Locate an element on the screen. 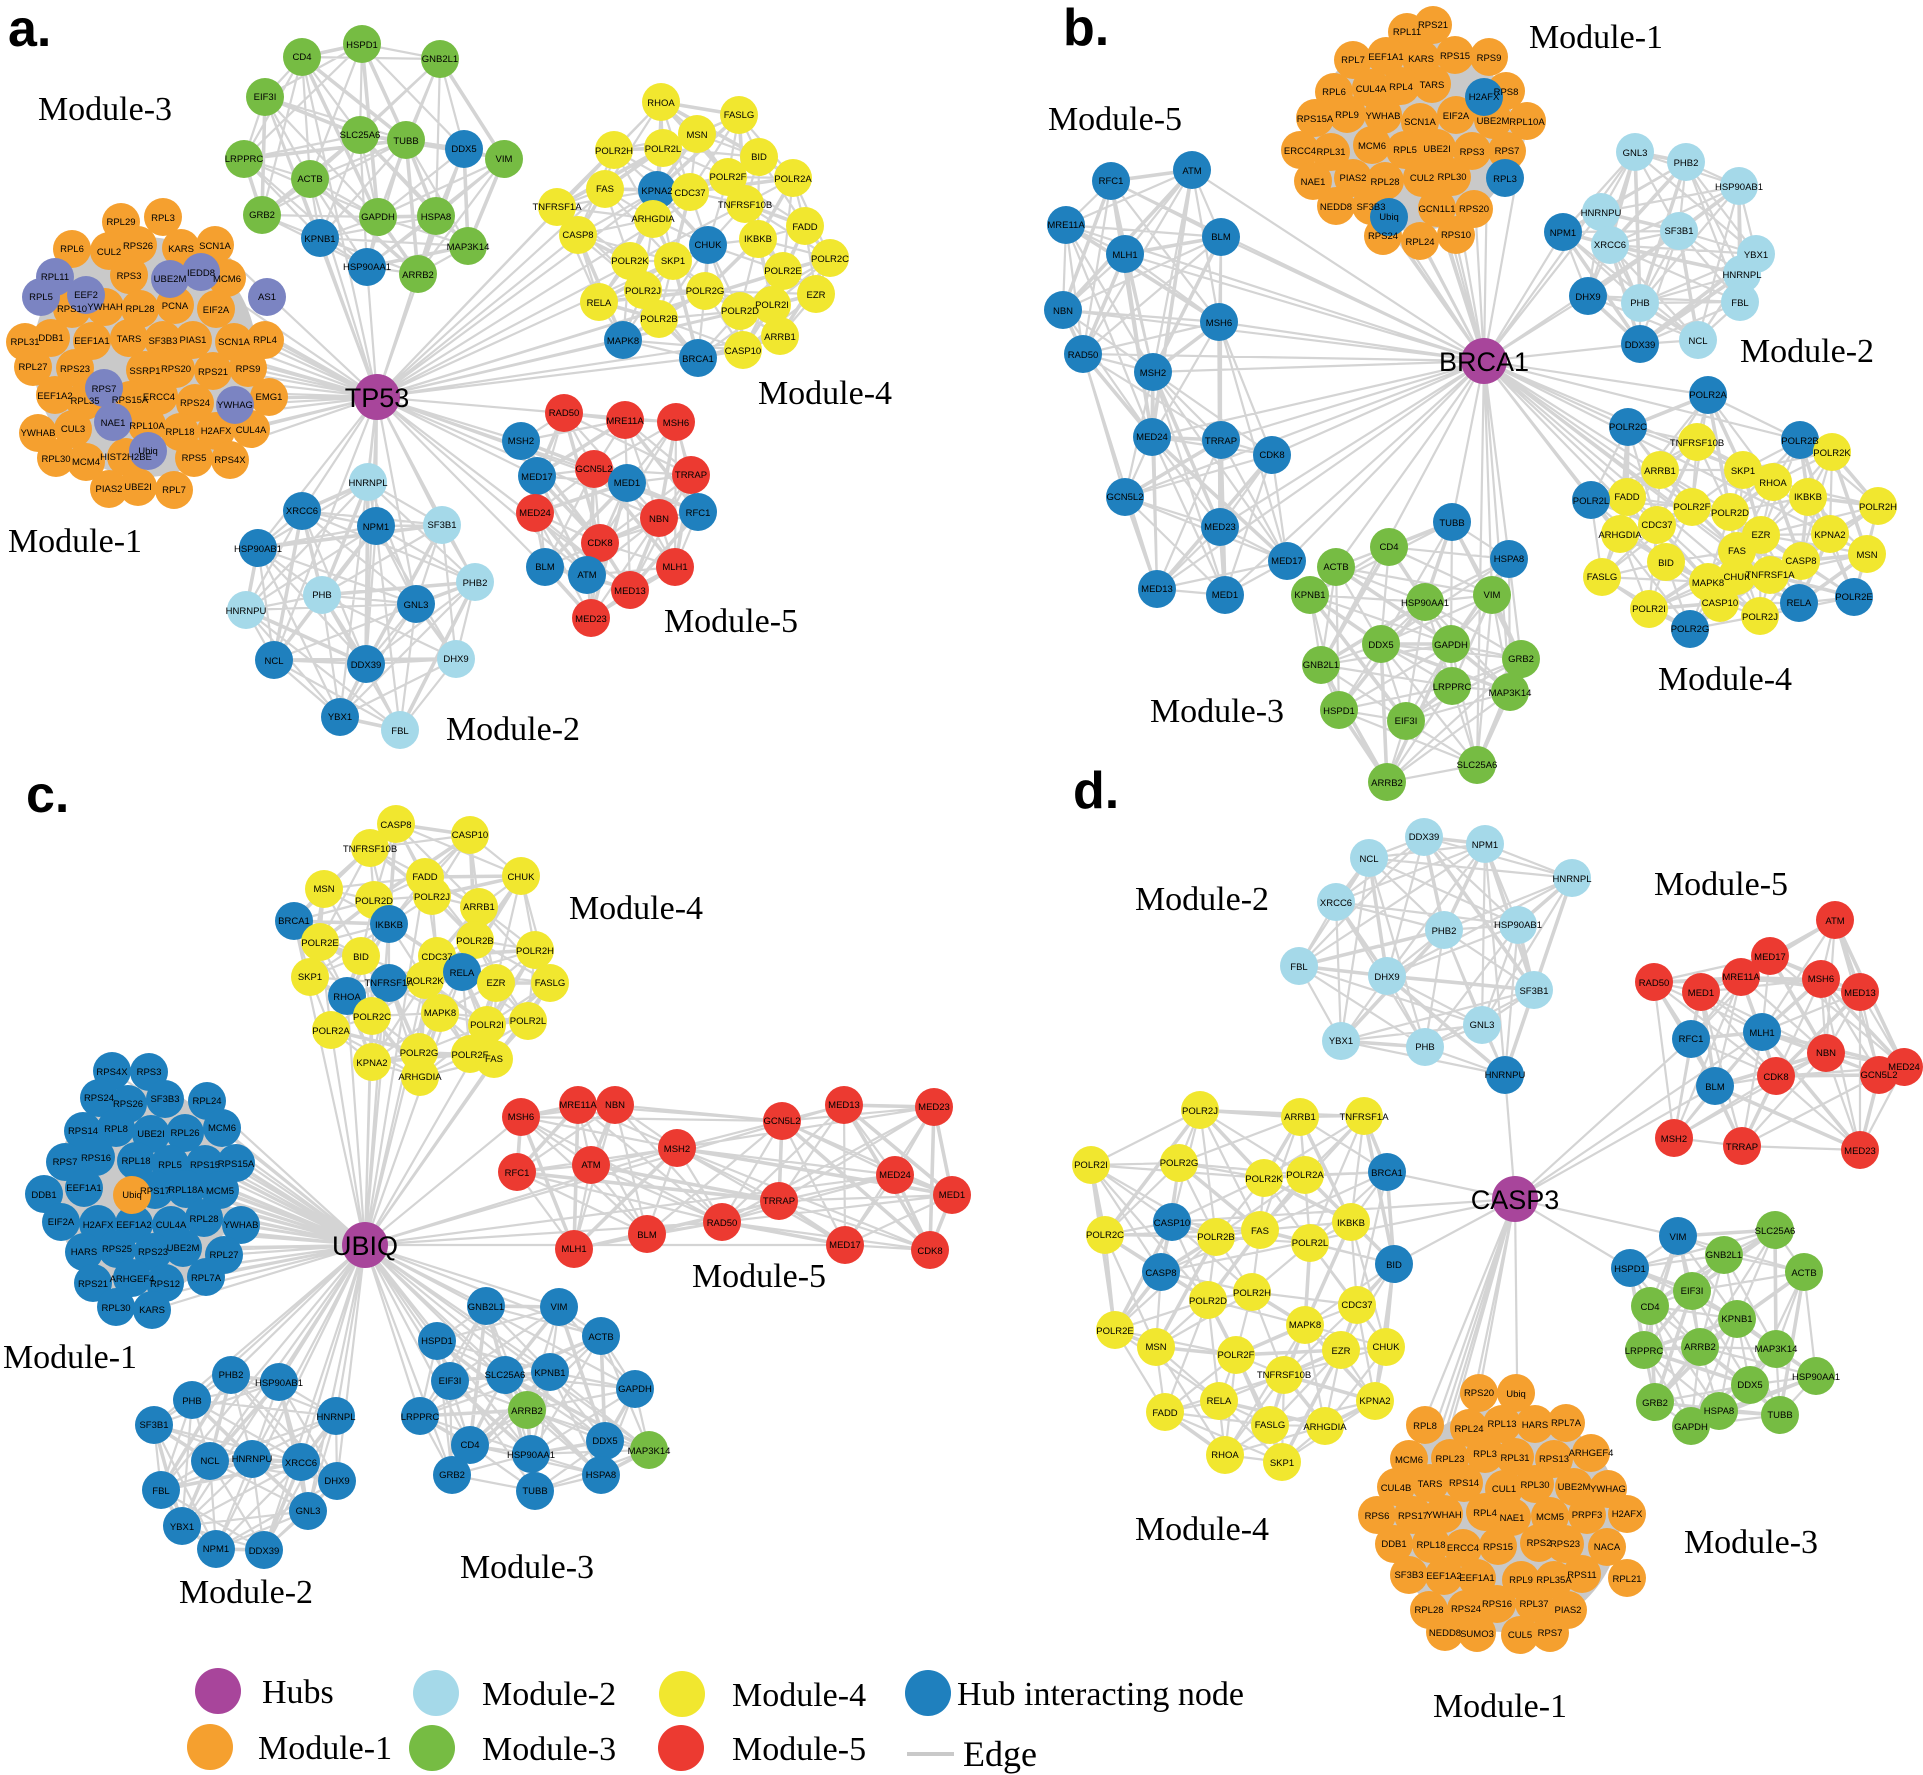 The image size is (1923, 1775). svg-text: CD4 is located at coordinates (1388, 547).